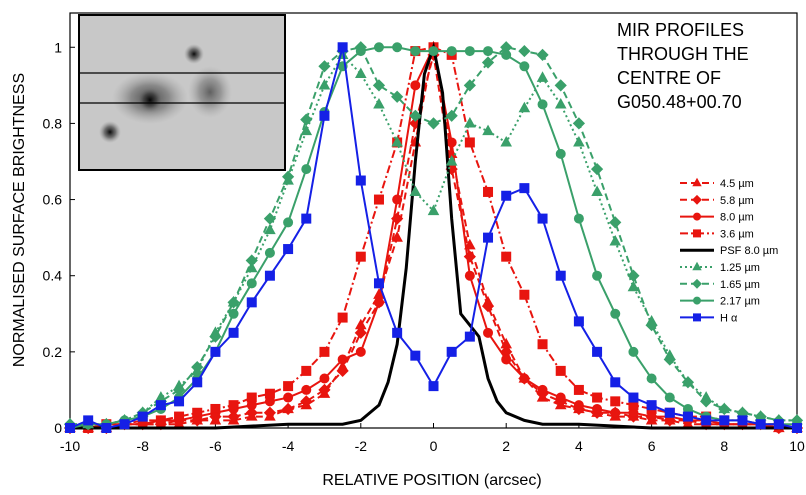 This screenshot has height=495, width=806. Describe the element at coordinates (70, 446) in the screenshot. I see `x-tick-label: -10` at that location.